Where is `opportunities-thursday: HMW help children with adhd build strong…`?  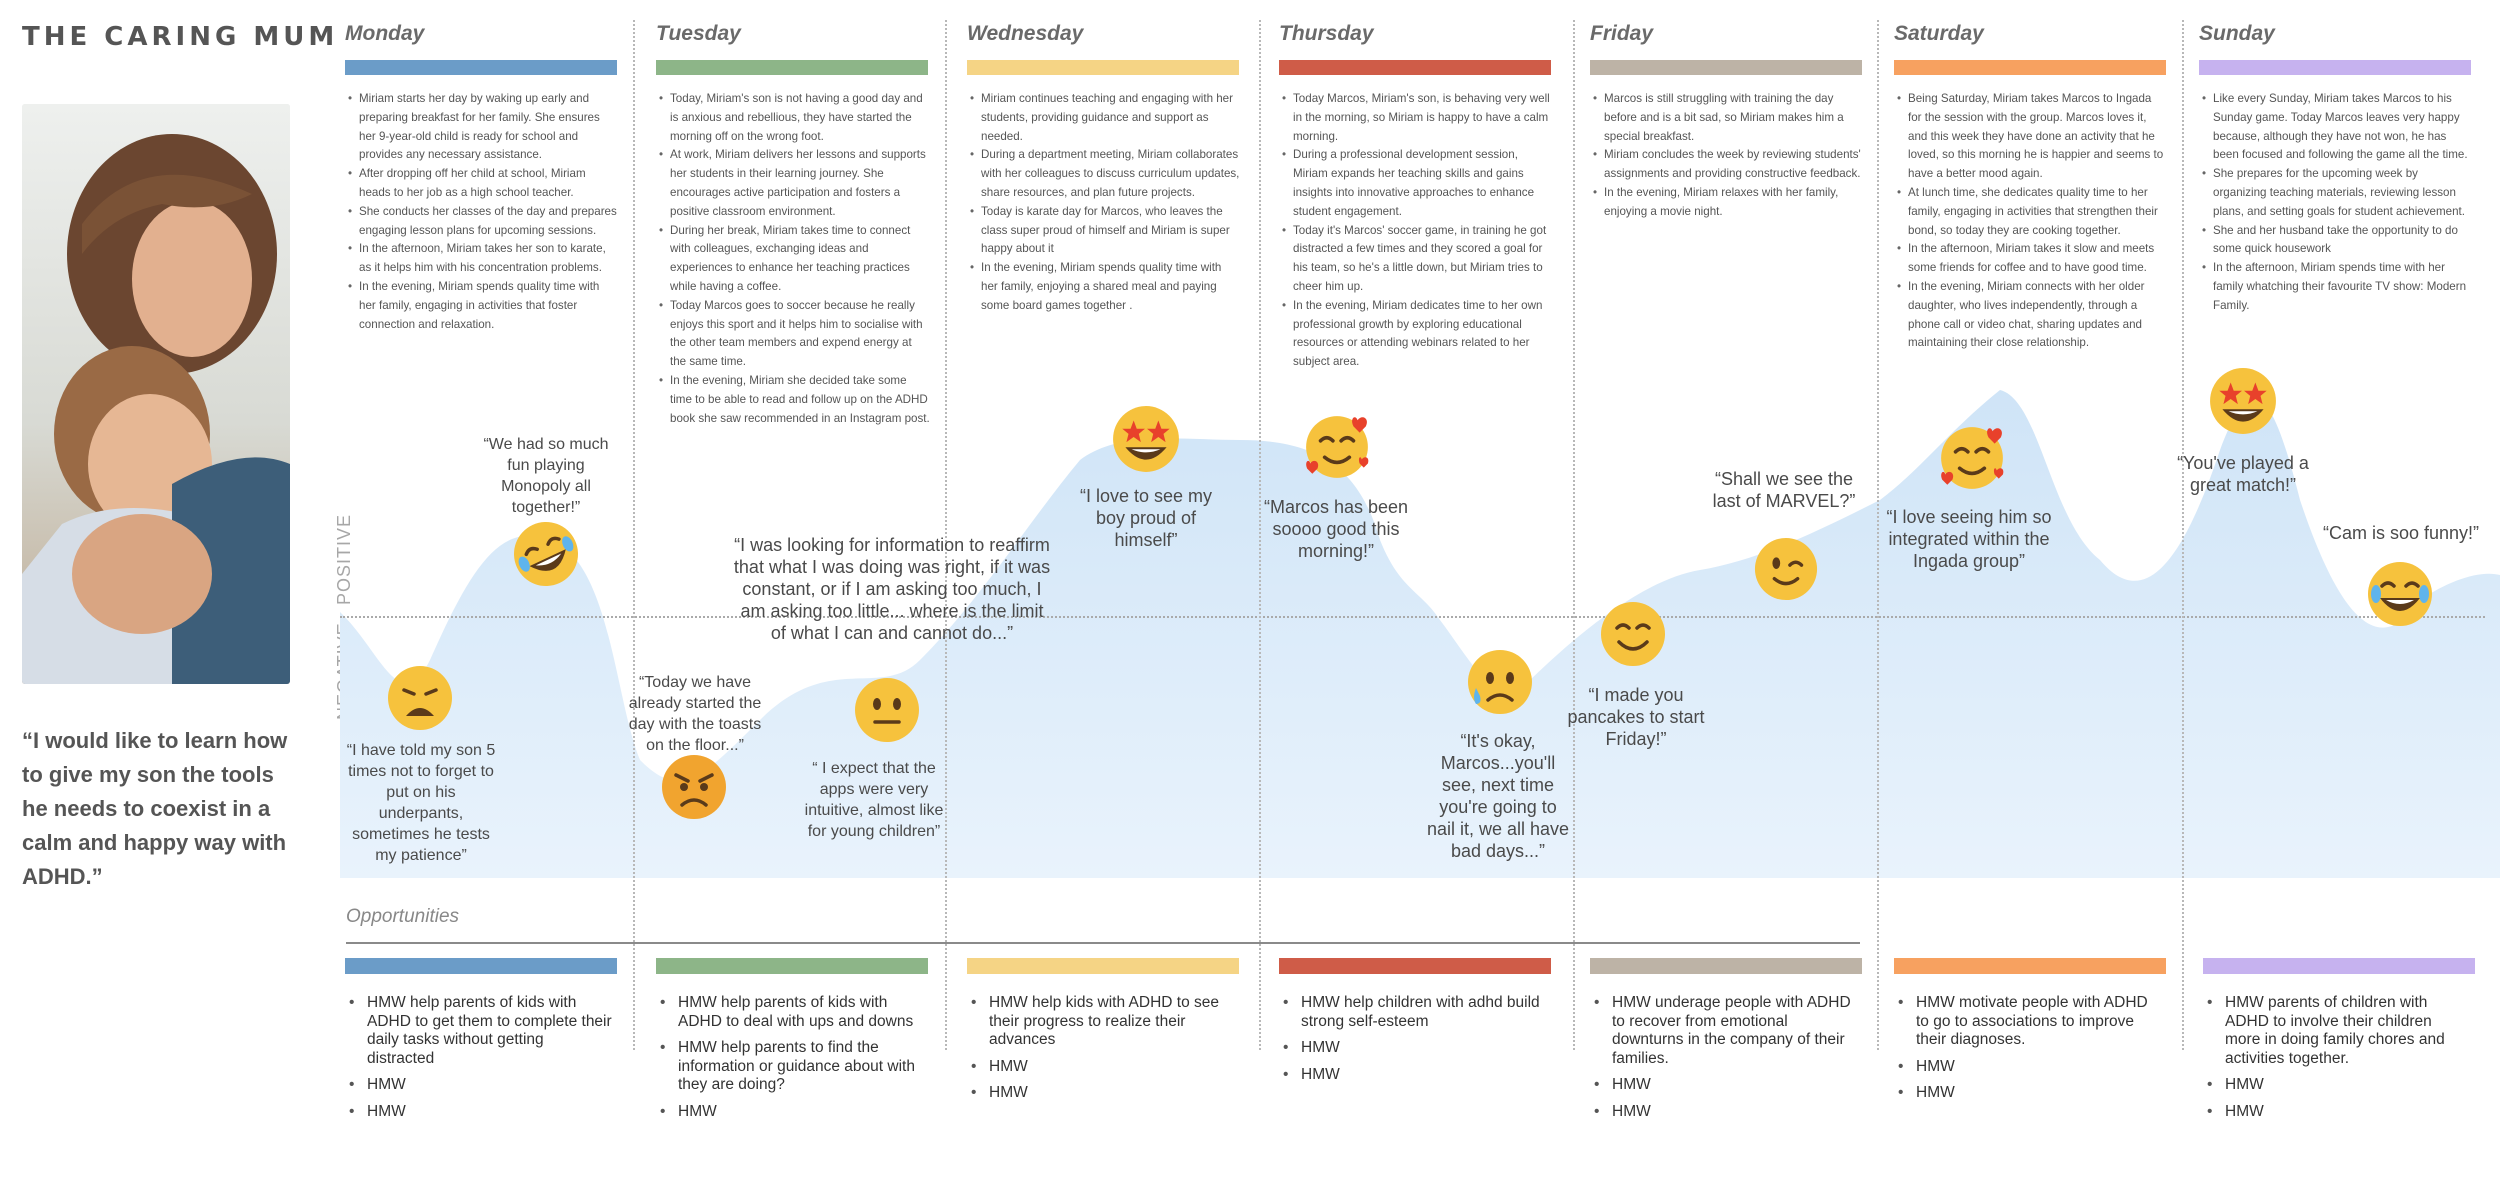 opportunities-thursday: HMW help children with adhd build strong… is located at coordinates (1413, 1043).